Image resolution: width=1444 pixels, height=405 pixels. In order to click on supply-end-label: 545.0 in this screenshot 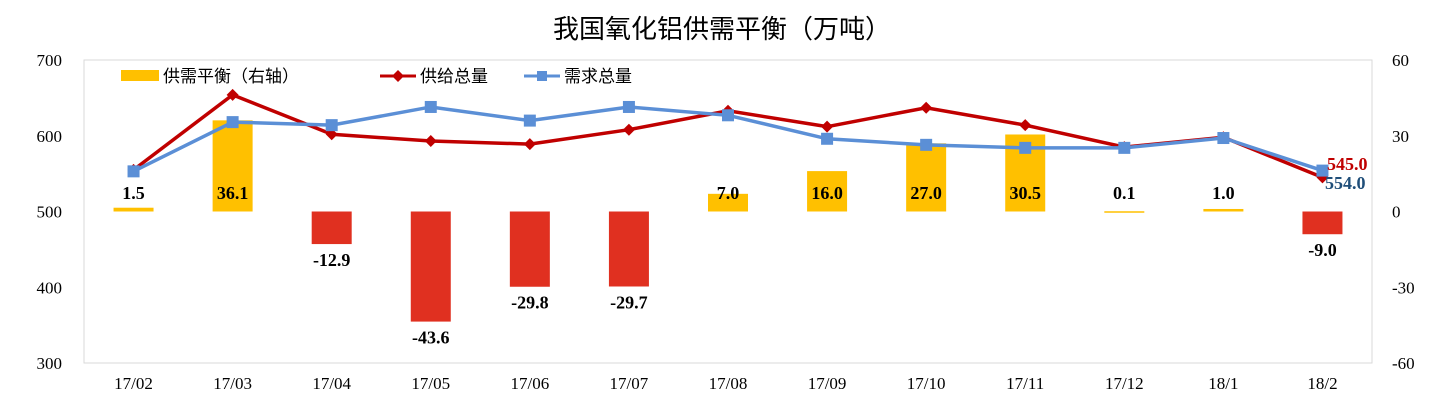, I will do `click(1347, 164)`.